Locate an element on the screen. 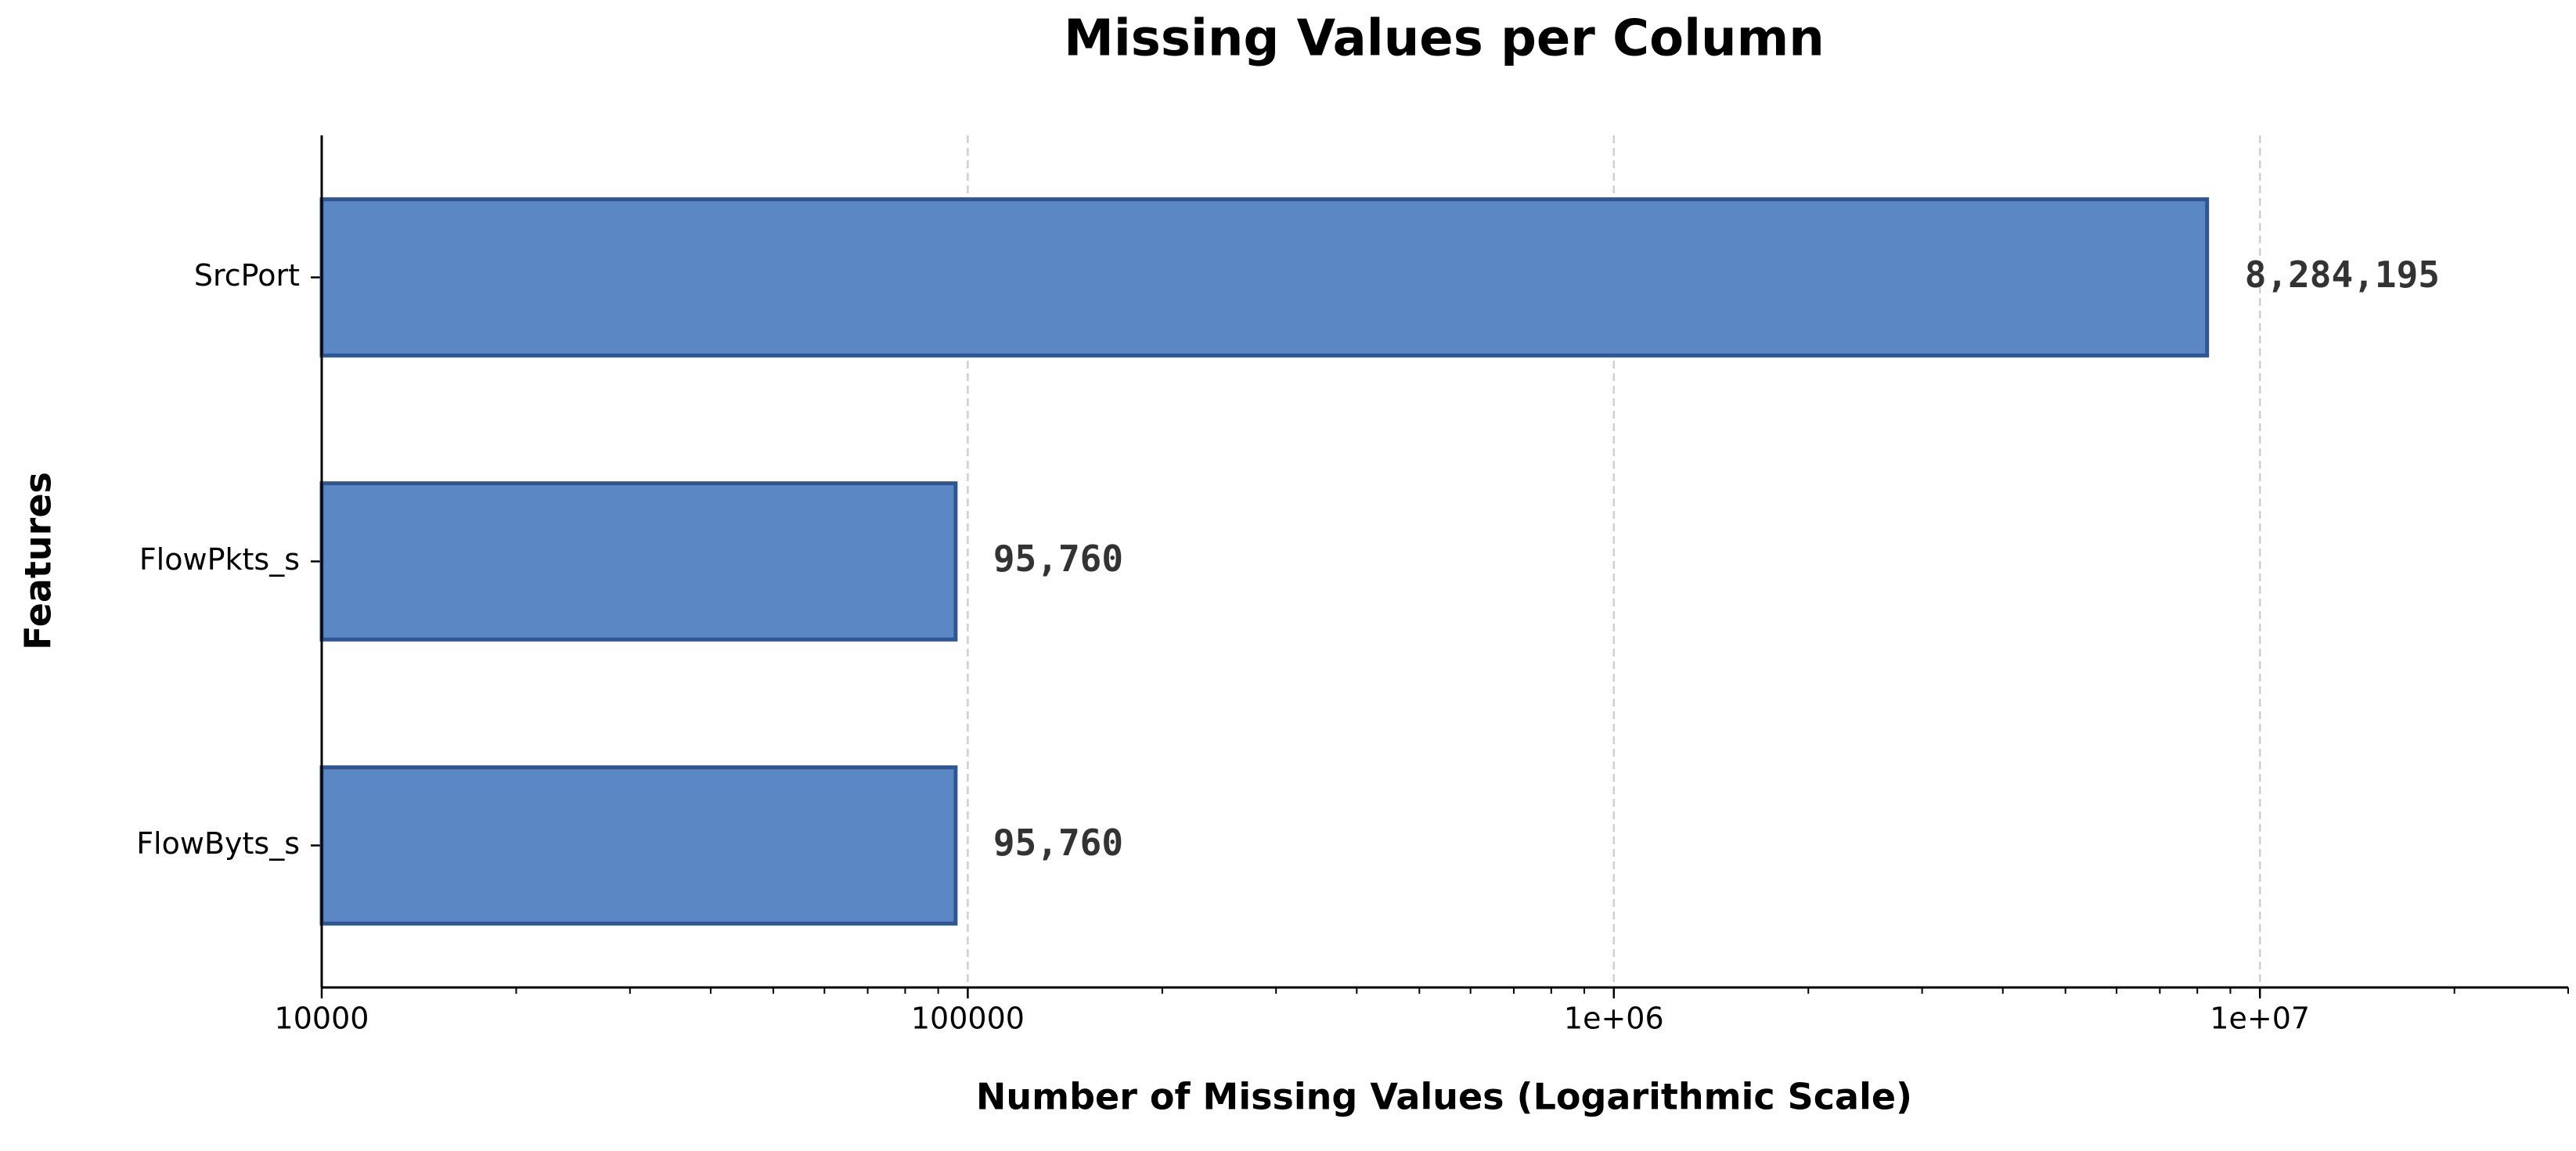  x-tick-label: 1e+06 is located at coordinates (1614, 1019).